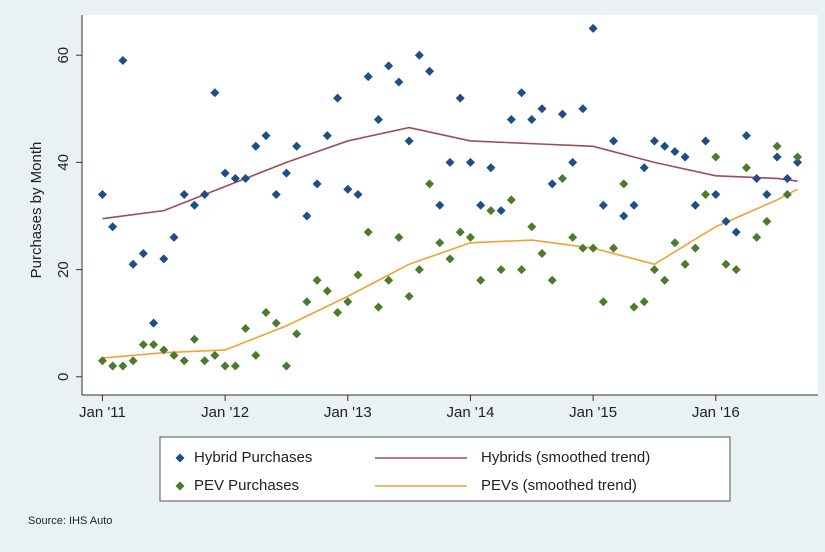 The width and height of the screenshot is (825, 552). What do you see at coordinates (63, 55) in the screenshot?
I see `y-tick-label: 60` at bounding box center [63, 55].